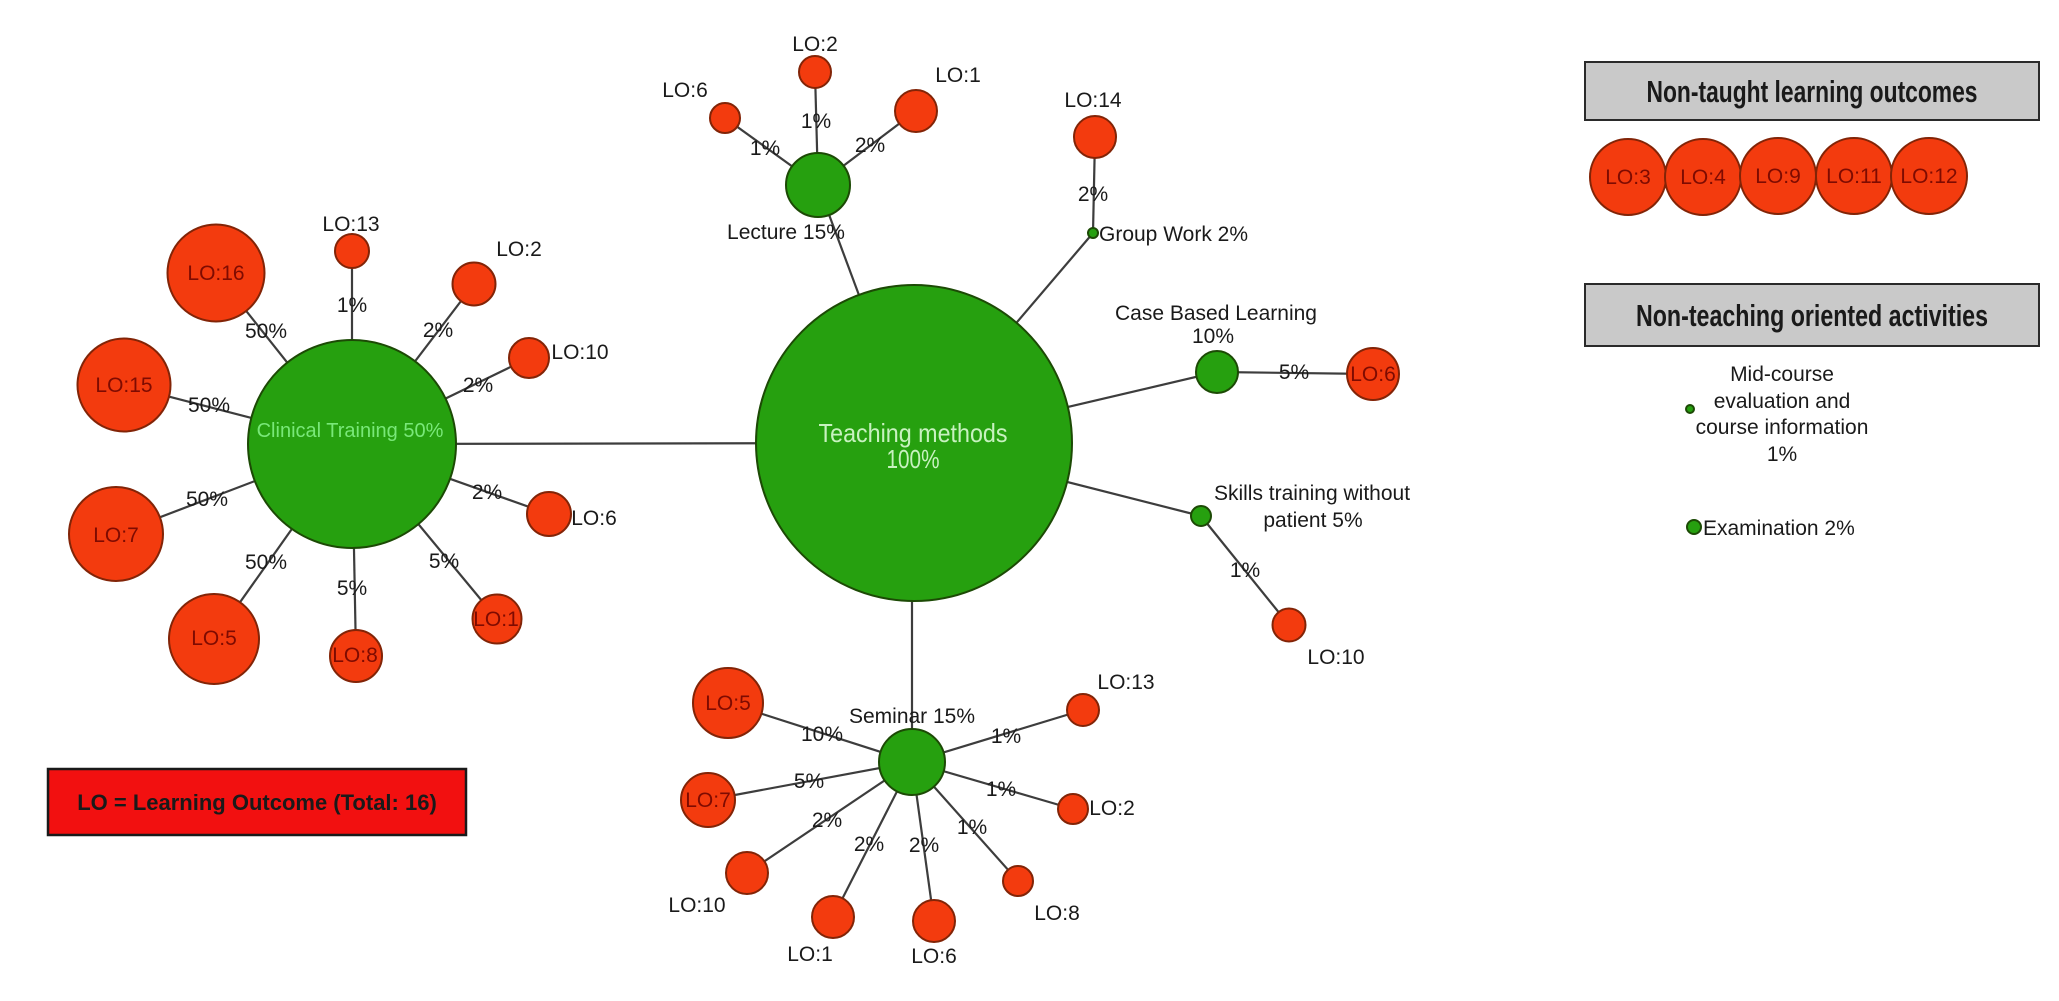 This screenshot has height=1001, width=2059. Describe the element at coordinates (912, 716) in the screenshot. I see `svg-text: Seminar 15%` at that location.